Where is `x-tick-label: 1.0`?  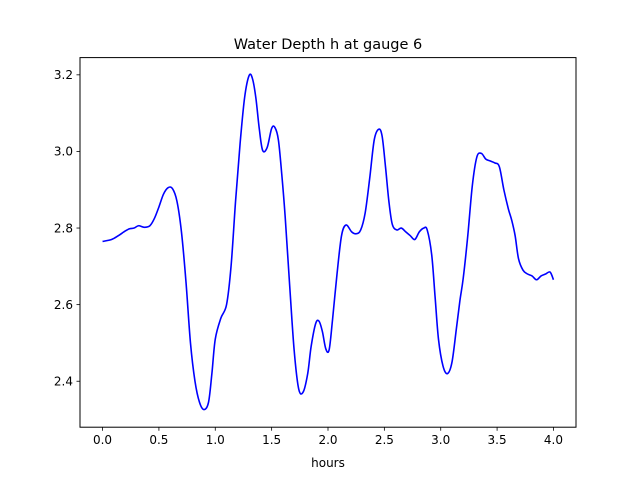
x-tick-label: 1.0 is located at coordinates (215, 440).